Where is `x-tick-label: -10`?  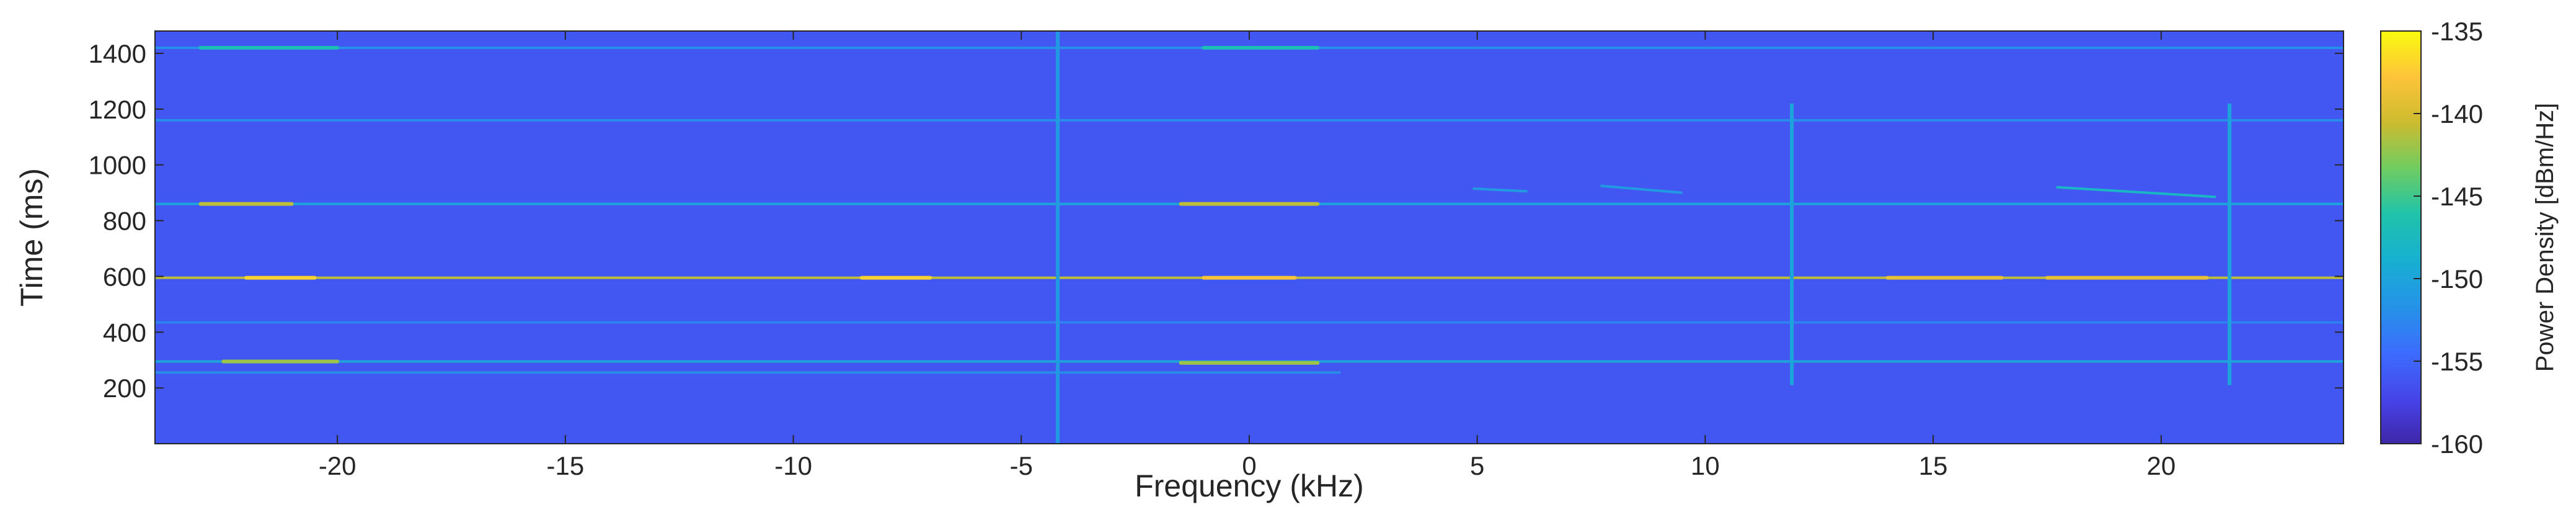 x-tick-label: -10 is located at coordinates (793, 465).